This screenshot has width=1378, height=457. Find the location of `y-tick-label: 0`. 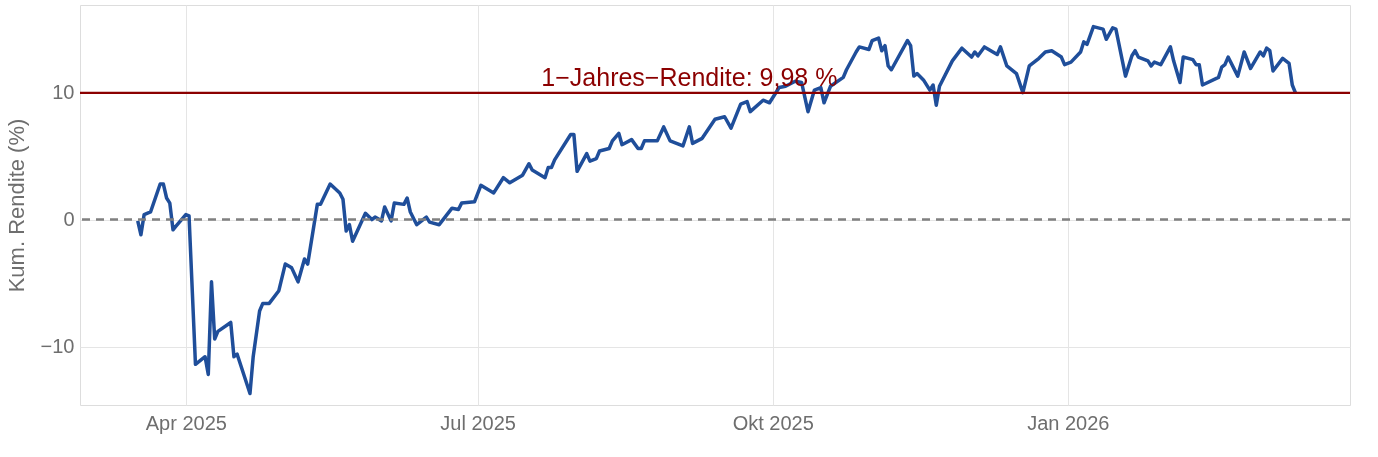

y-tick-label: 0 is located at coordinates (69, 219).